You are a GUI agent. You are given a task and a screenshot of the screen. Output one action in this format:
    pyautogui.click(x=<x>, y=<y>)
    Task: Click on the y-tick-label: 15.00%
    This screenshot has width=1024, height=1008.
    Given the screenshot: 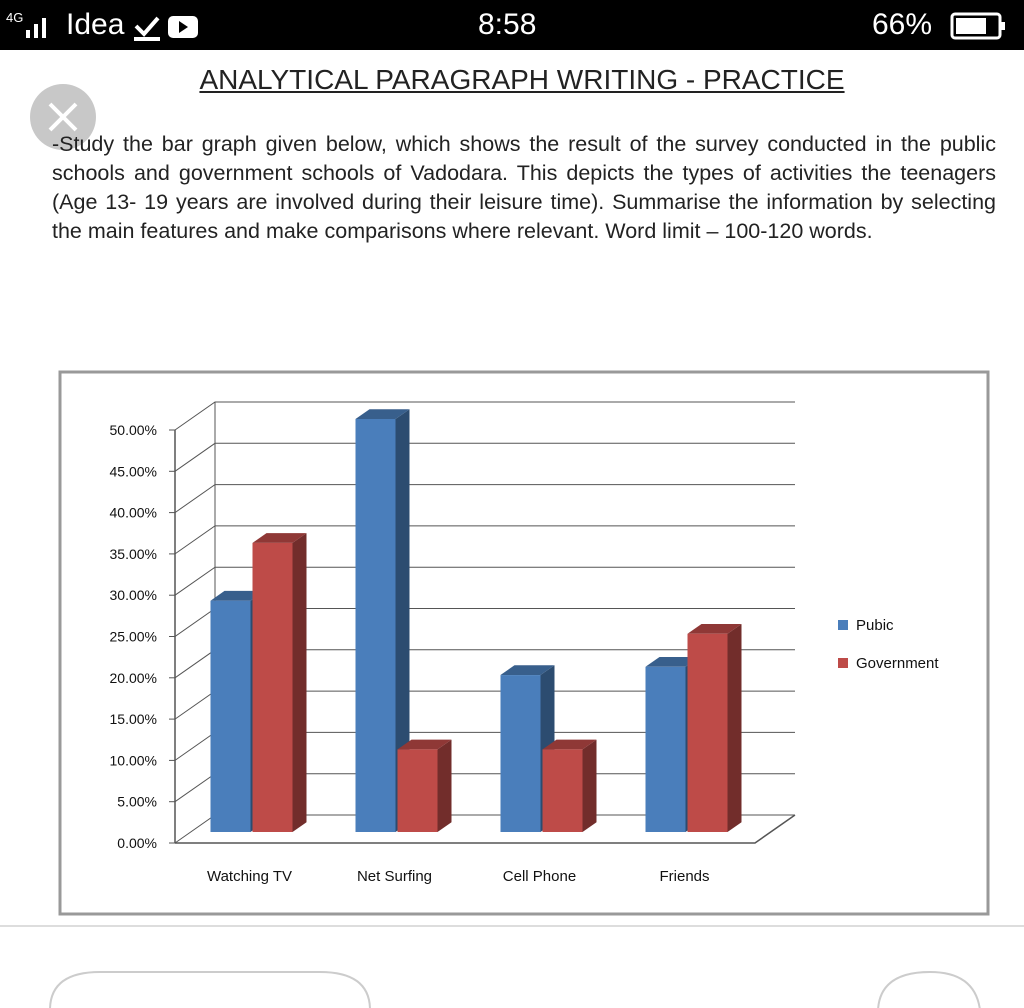 What is the action you would take?
    pyautogui.click(x=133, y=719)
    